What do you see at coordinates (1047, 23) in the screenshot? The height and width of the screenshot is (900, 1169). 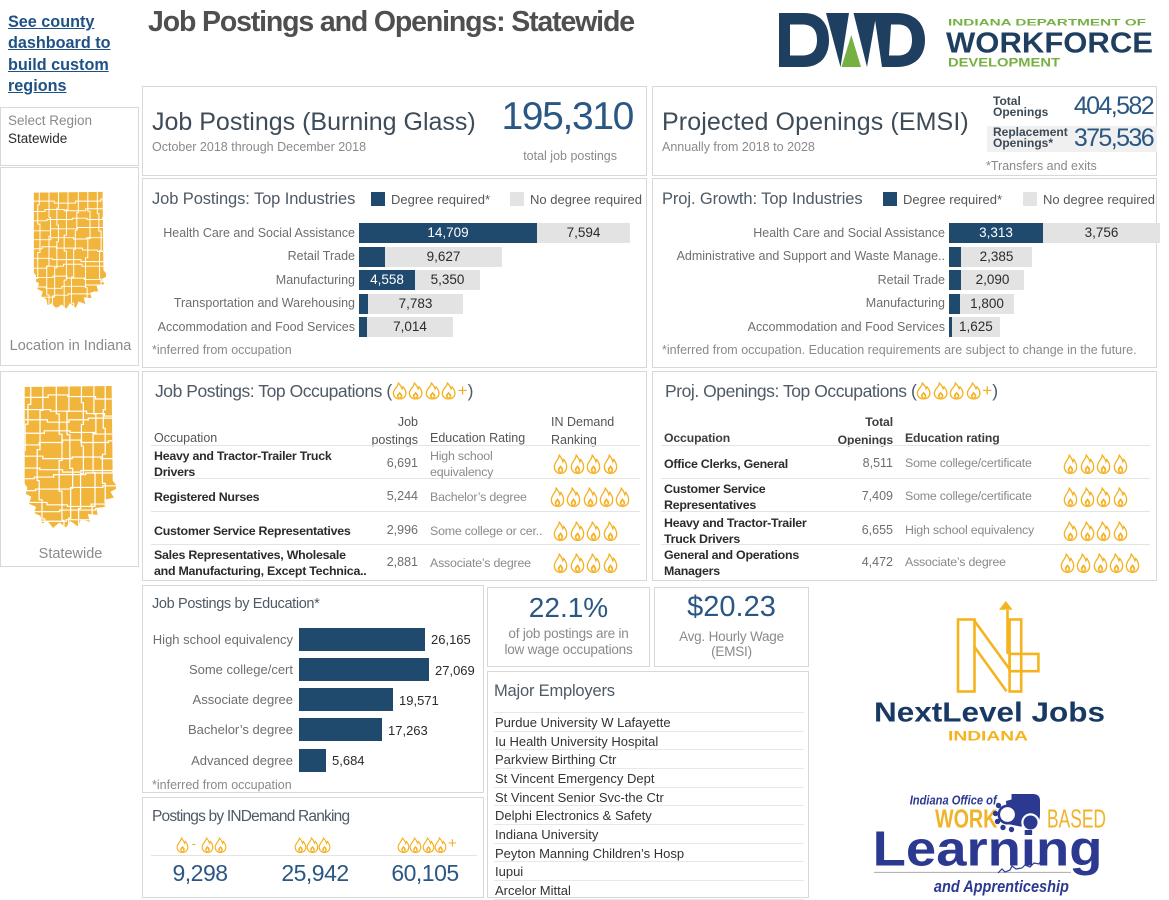 I see `svg-text: INDIANA DEPARTMENT OF` at bounding box center [1047, 23].